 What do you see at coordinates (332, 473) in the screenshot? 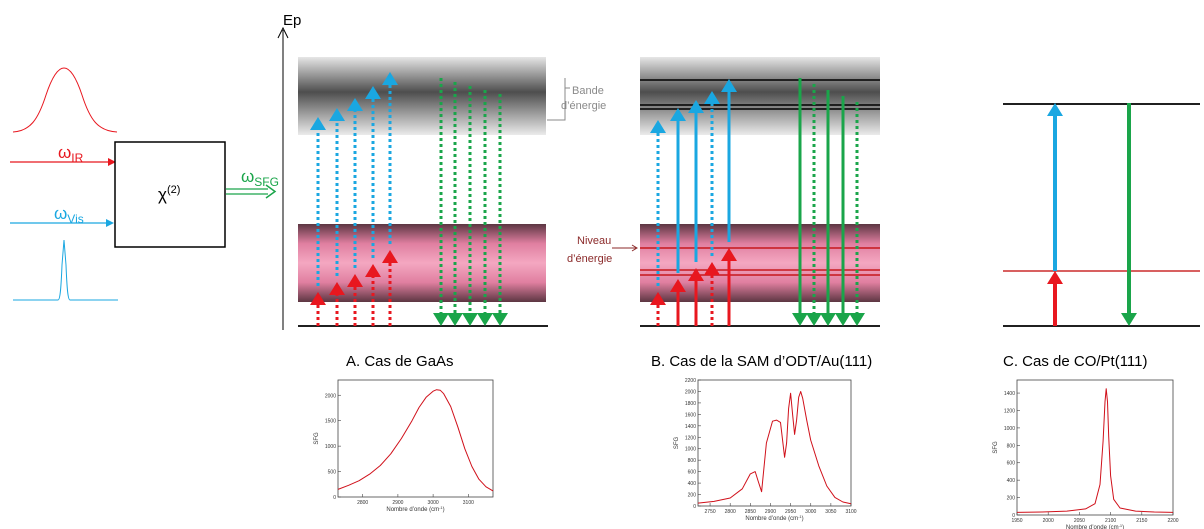
I see `y-tick-label: 500` at bounding box center [332, 473].